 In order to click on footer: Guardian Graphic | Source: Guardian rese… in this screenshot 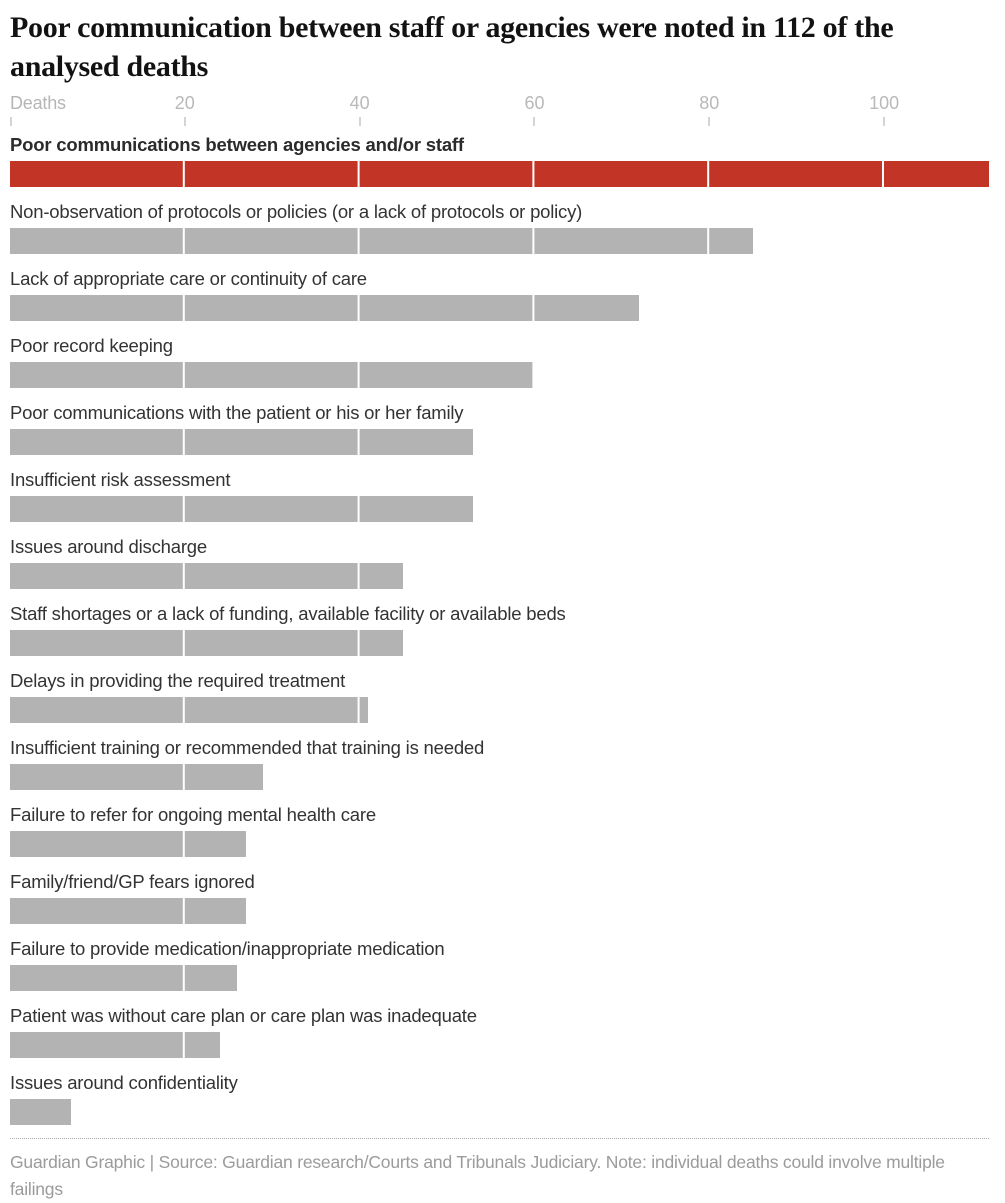, I will do `click(499, 1170)`.